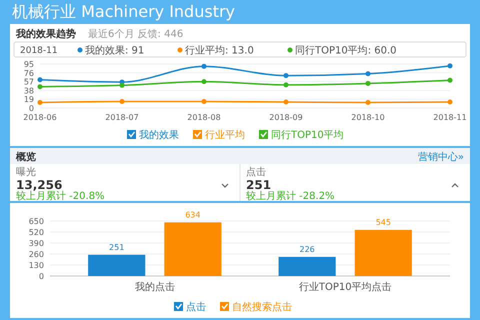  Describe the element at coordinates (256, 172) in the screenshot. I see `text: 点击` at that location.